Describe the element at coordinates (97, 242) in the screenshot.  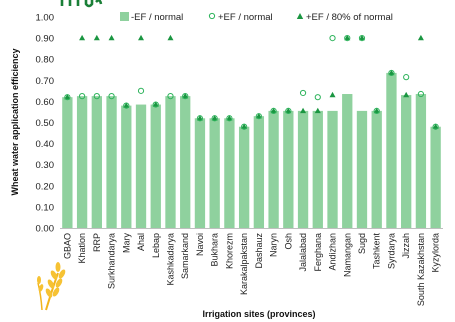
I see `x-tick-label: RRP` at that location.